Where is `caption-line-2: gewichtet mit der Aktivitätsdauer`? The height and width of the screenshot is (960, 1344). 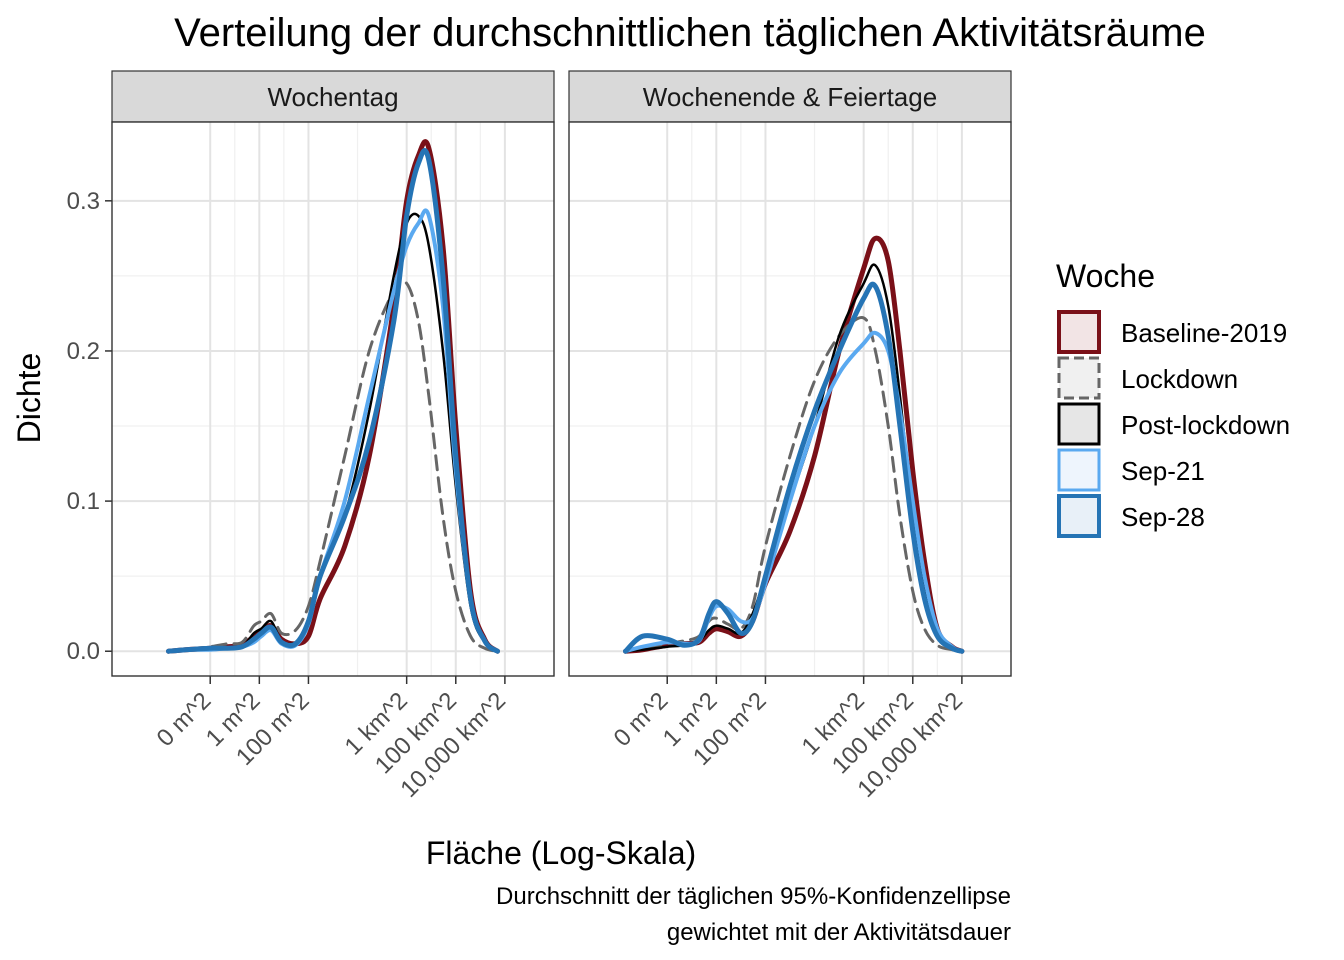 caption-line-2: gewichtet mit der Aktivitätsdauer is located at coordinates (839, 932).